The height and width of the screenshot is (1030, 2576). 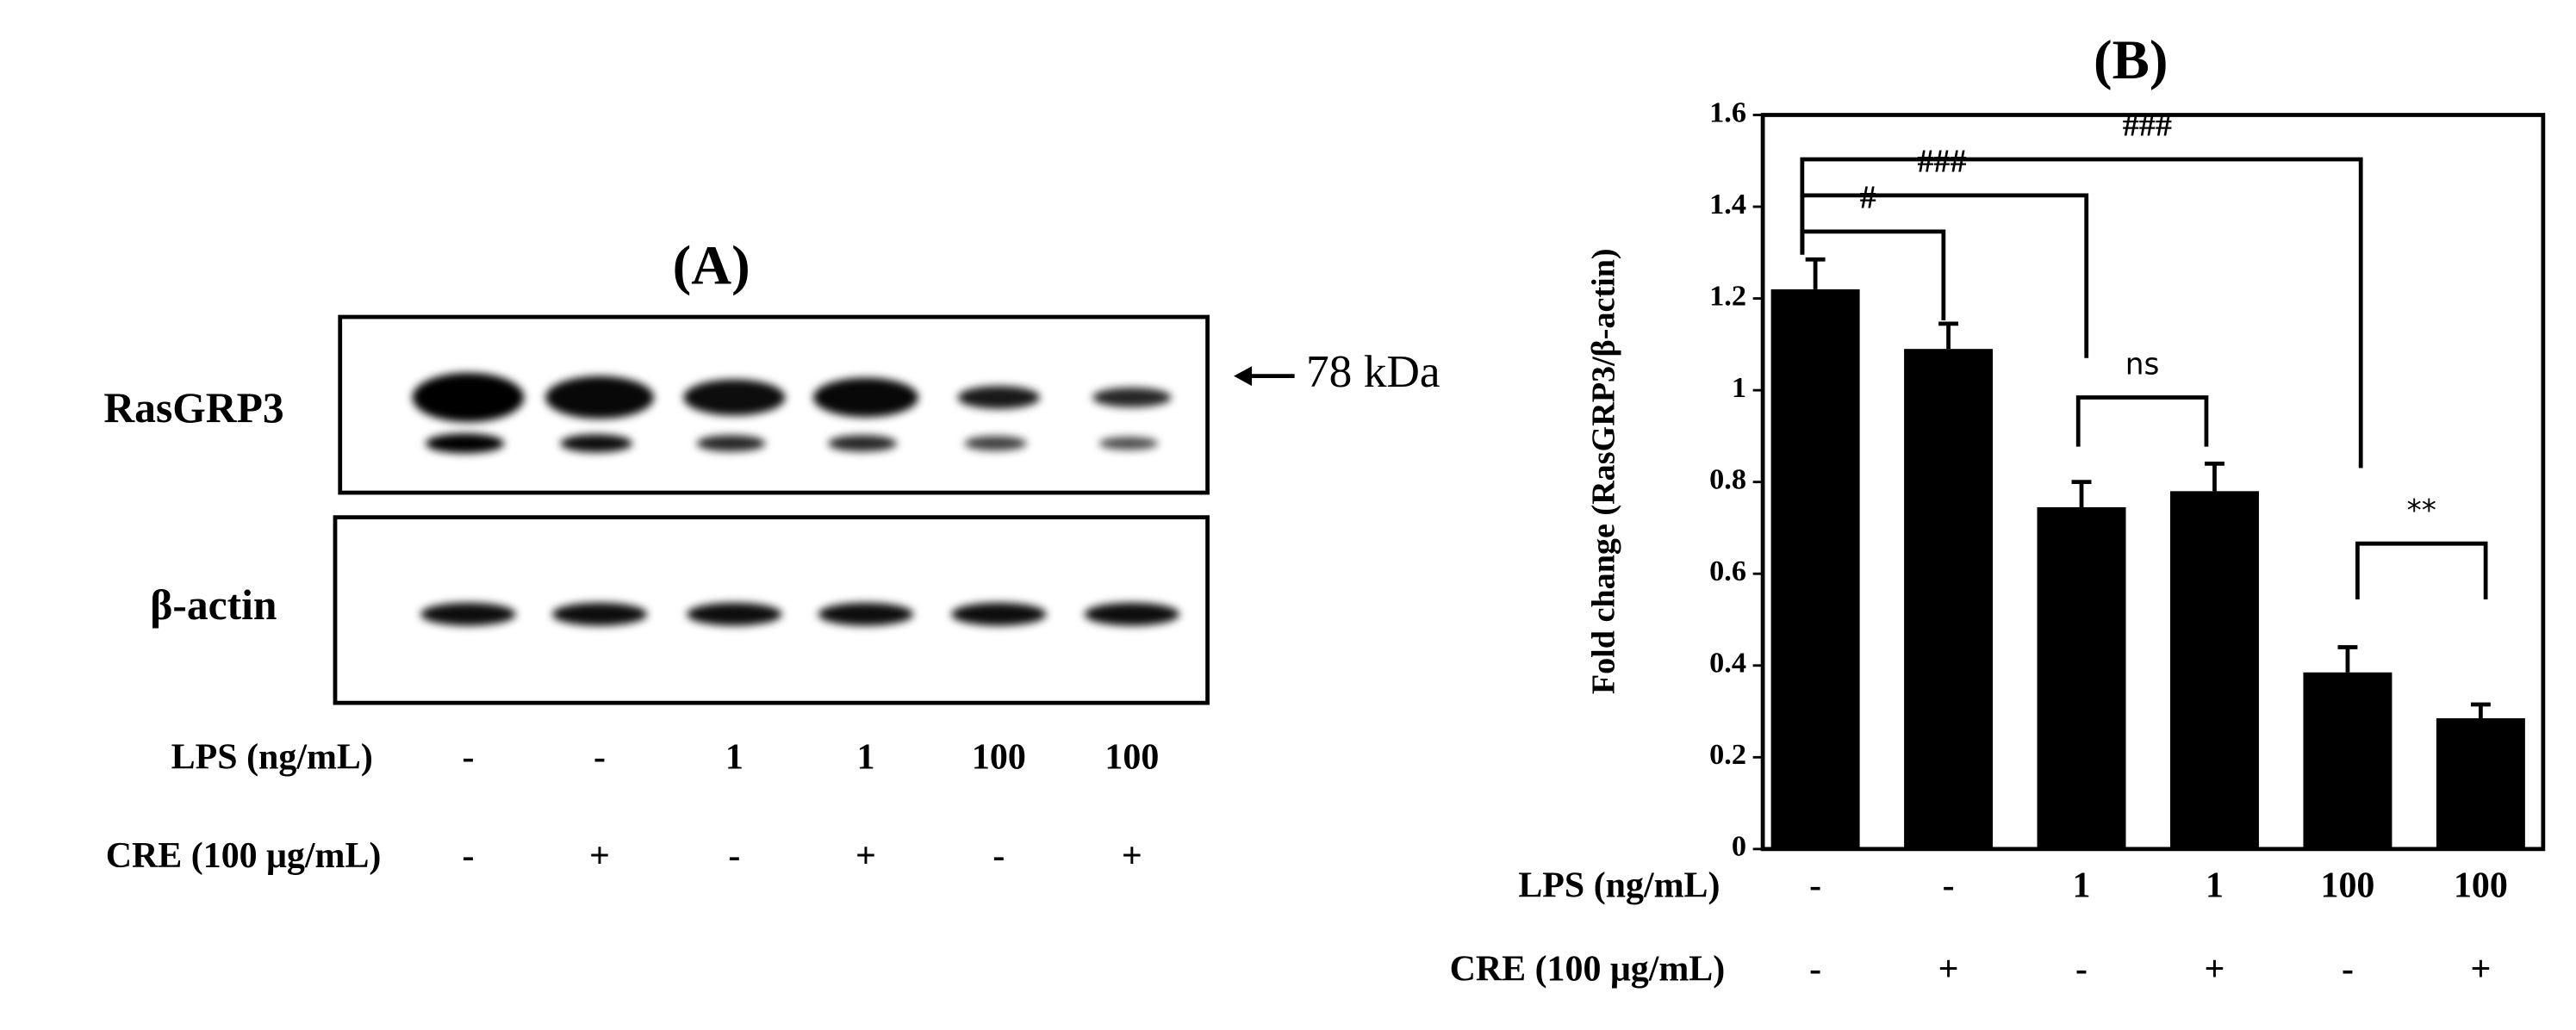 I want to click on significance-label: **, so click(x=2422, y=510).